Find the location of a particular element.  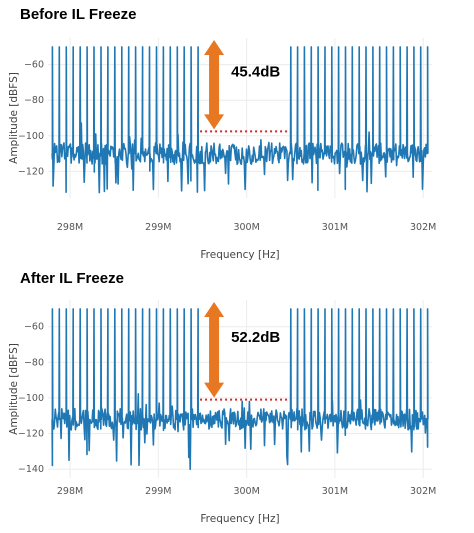

gap-annotation: 52.2dB is located at coordinates (255, 337).